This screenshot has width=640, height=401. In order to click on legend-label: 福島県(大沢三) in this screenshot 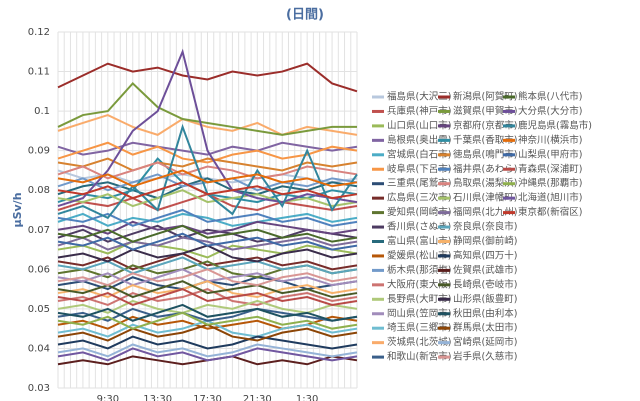, I will do `click(419, 97)`.